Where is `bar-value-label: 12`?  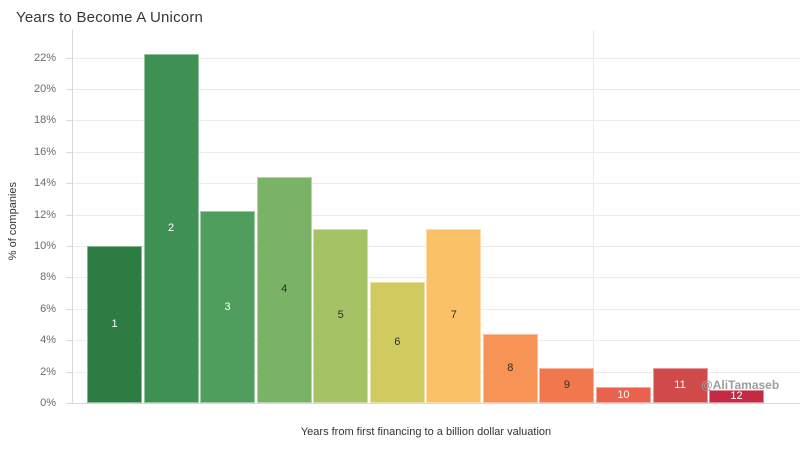 bar-value-label: 12 is located at coordinates (736, 396).